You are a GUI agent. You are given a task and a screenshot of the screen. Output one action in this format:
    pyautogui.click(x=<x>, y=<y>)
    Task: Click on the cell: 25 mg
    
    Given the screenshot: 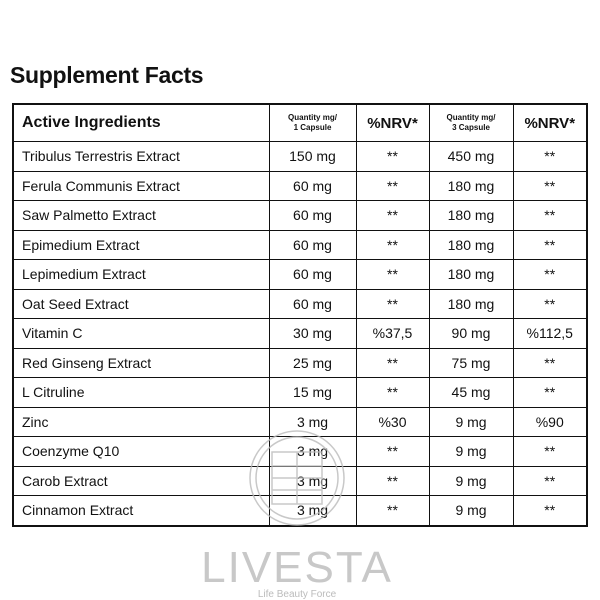 What is the action you would take?
    pyautogui.click(x=312, y=362)
    